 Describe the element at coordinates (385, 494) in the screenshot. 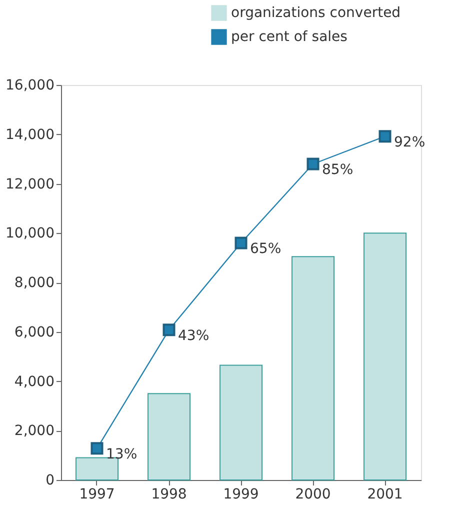

I see `x-tick-label: 2001` at that location.